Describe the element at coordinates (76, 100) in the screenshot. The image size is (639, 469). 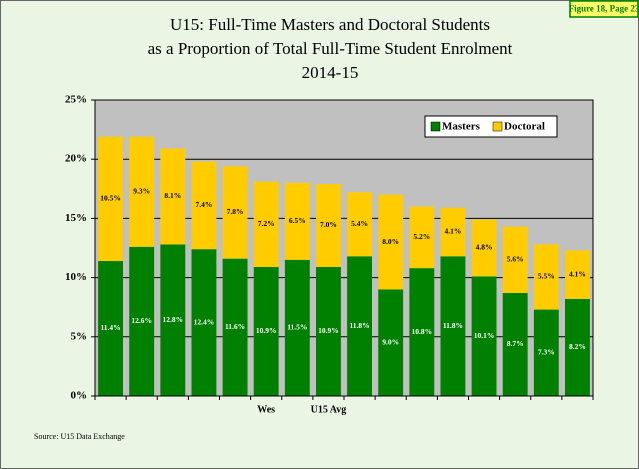
I see `y-tick-label: 25%` at that location.